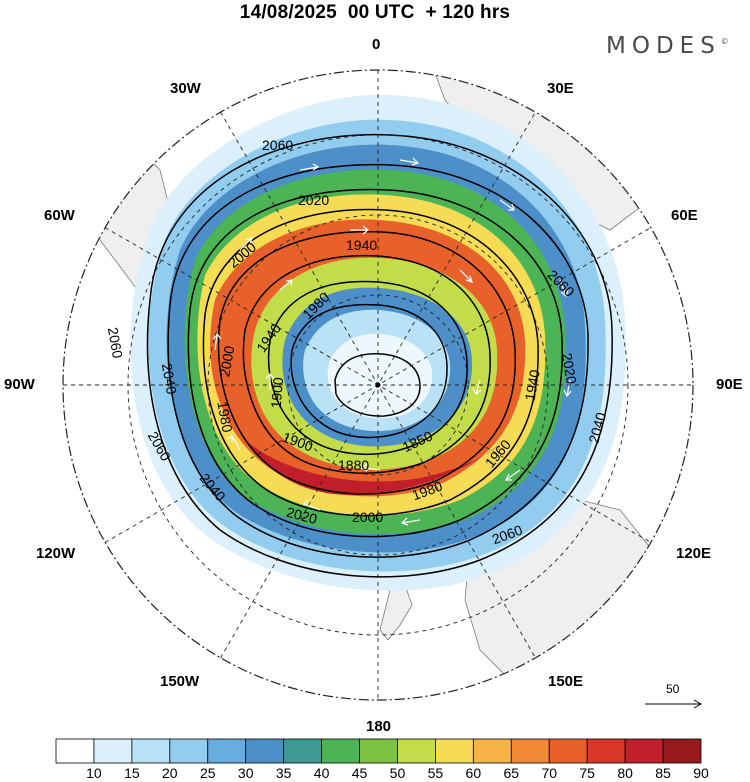 This screenshot has height=782, width=750. I want to click on colorbar-tick-label: 75, so click(587, 773).